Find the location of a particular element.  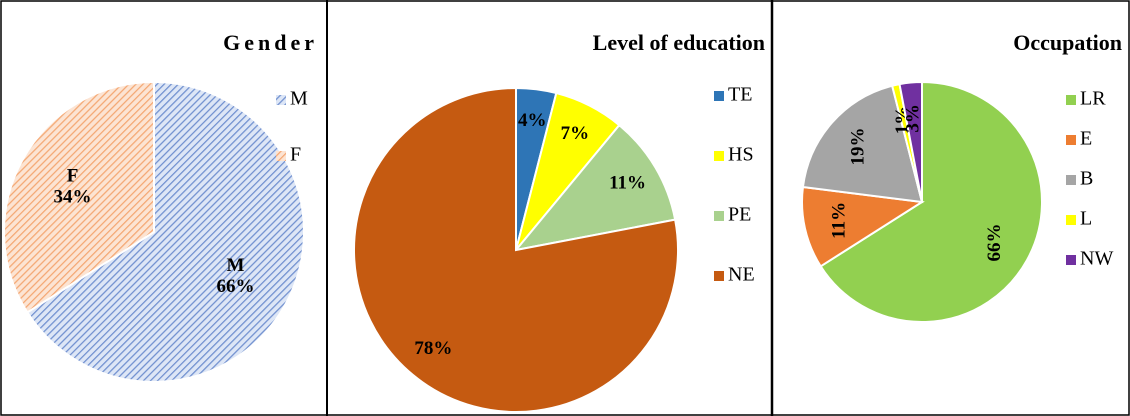

legend-label: E is located at coordinates (1086, 139).